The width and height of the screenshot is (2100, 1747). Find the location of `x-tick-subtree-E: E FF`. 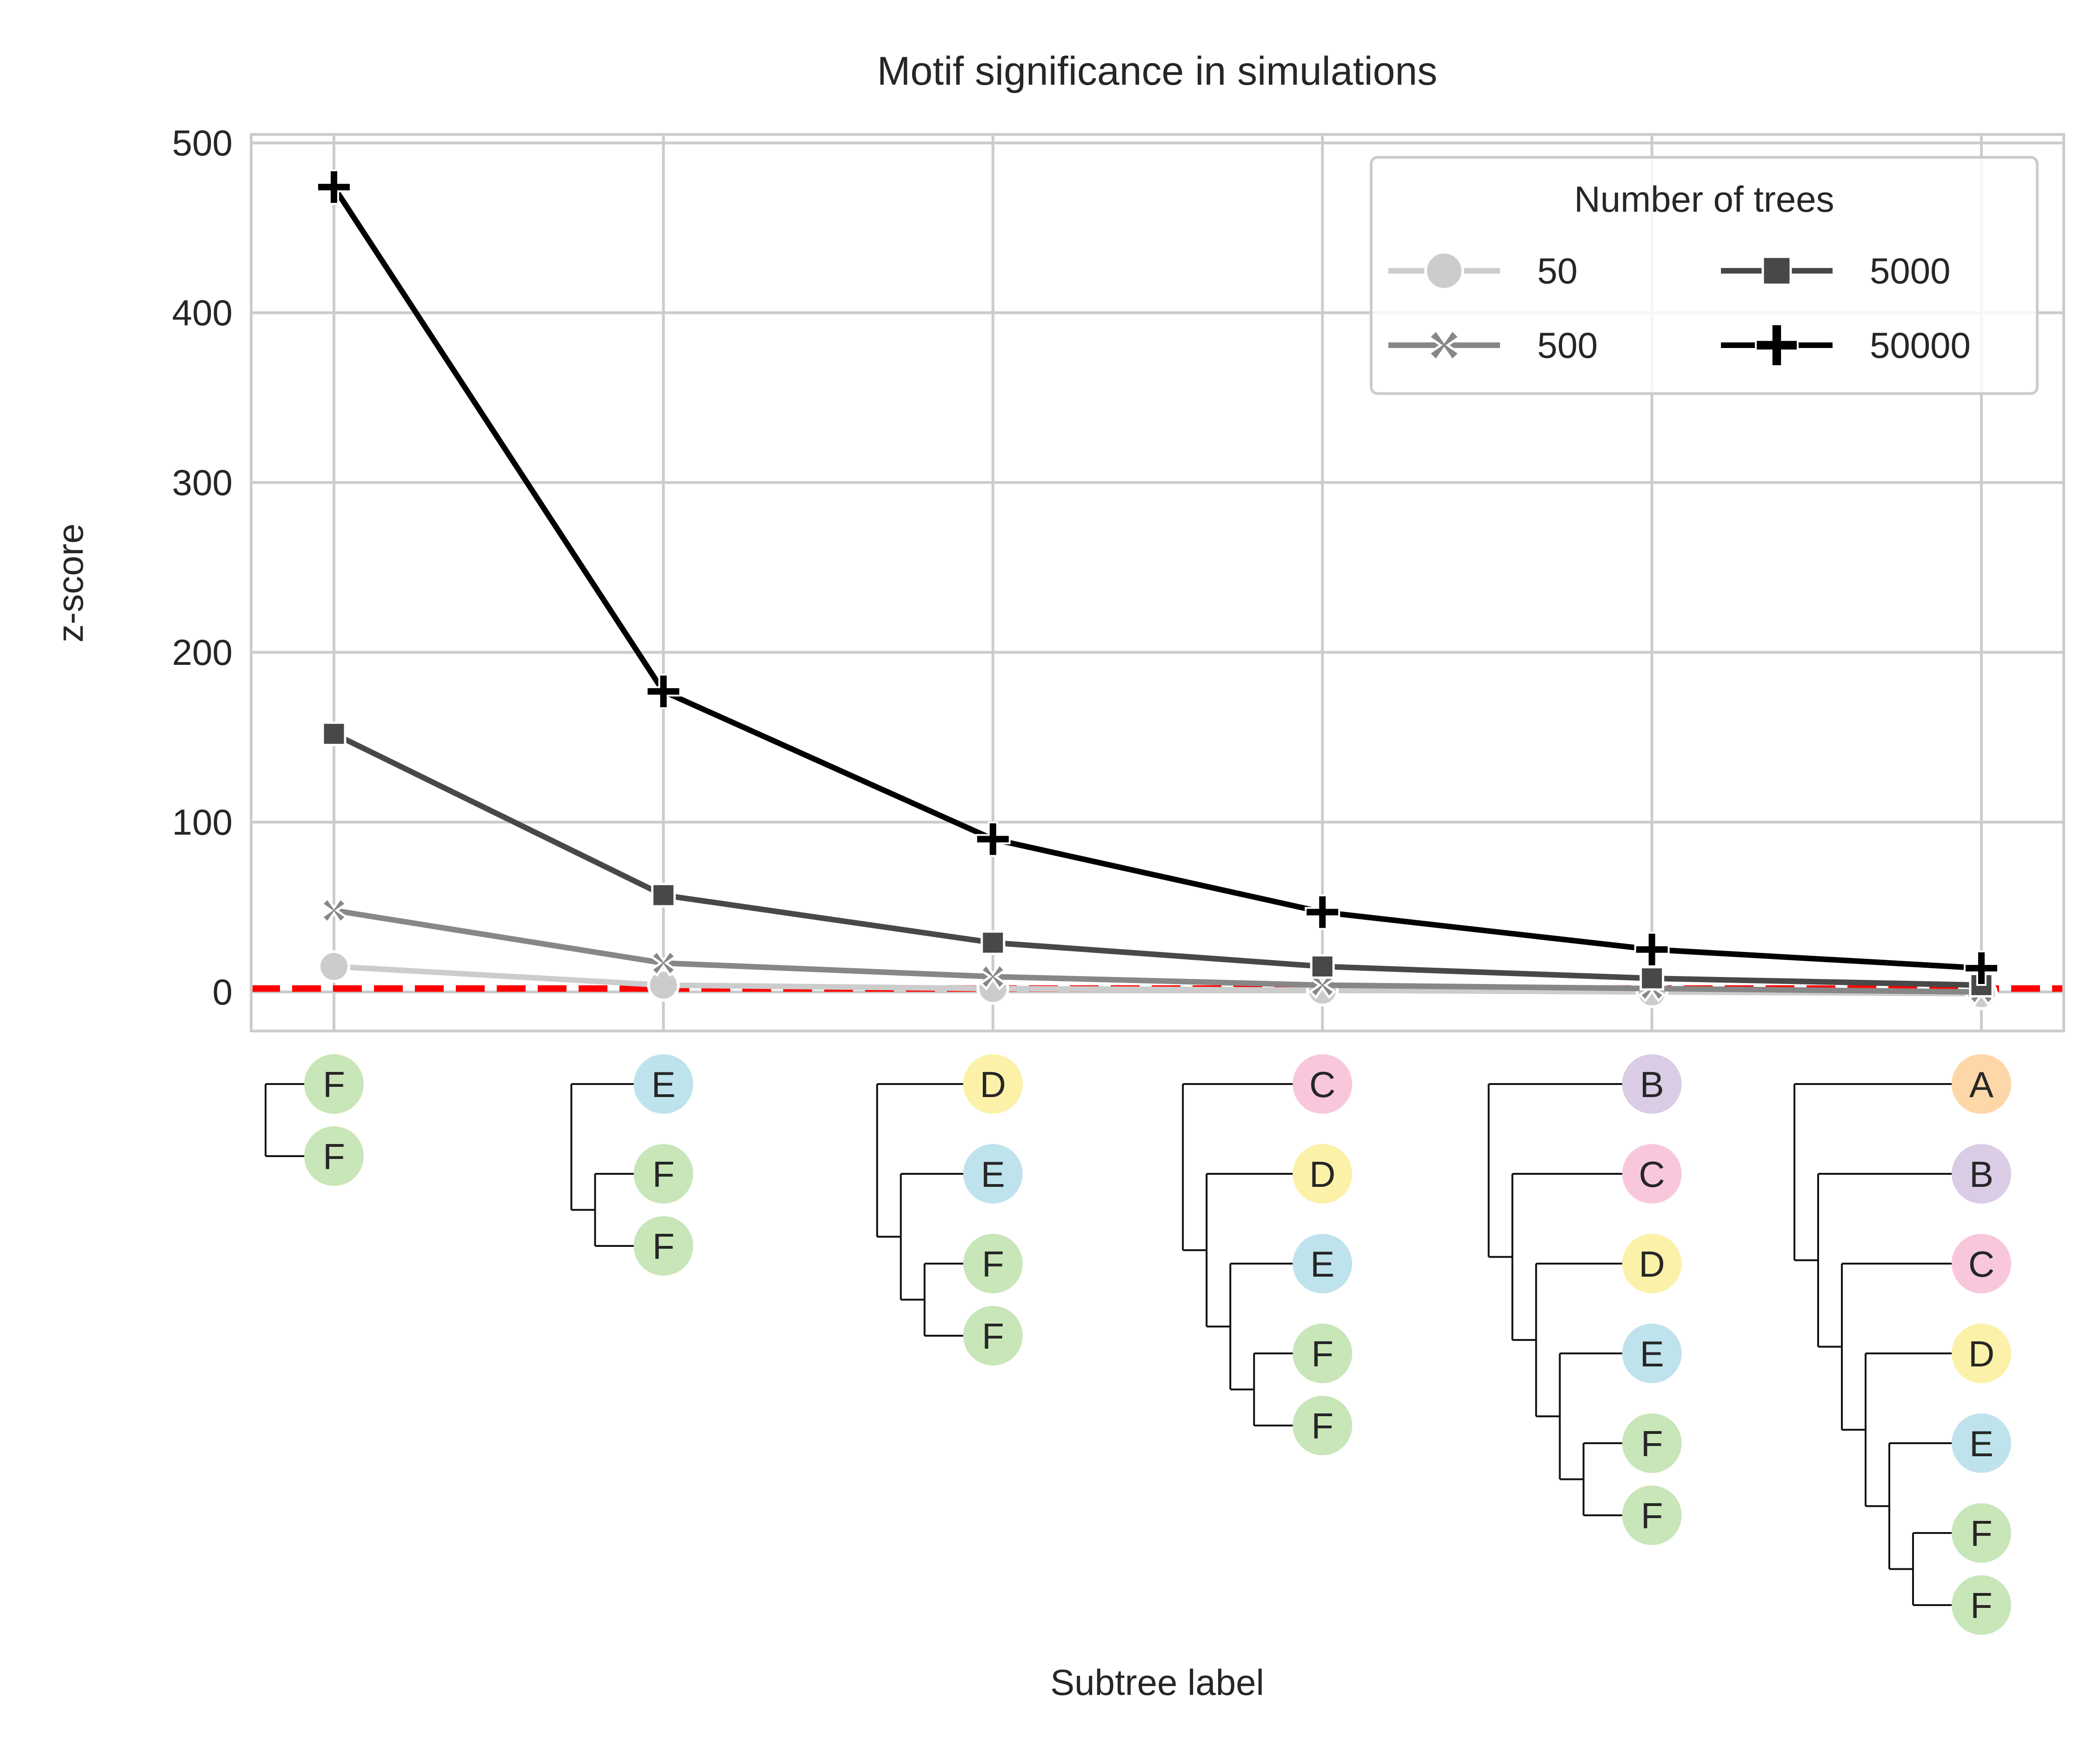

x-tick-subtree-E: E FF is located at coordinates (631, 1165).